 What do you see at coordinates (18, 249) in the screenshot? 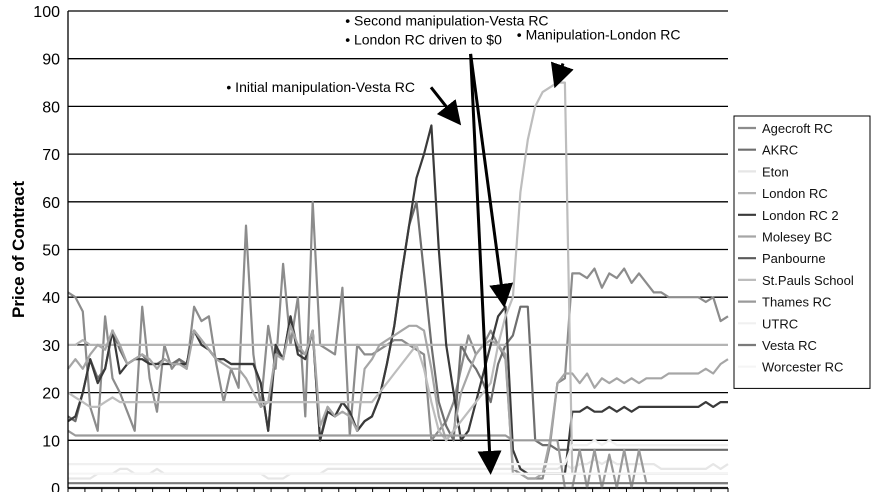
I see `y-axis-label: Price of Contract` at bounding box center [18, 249].